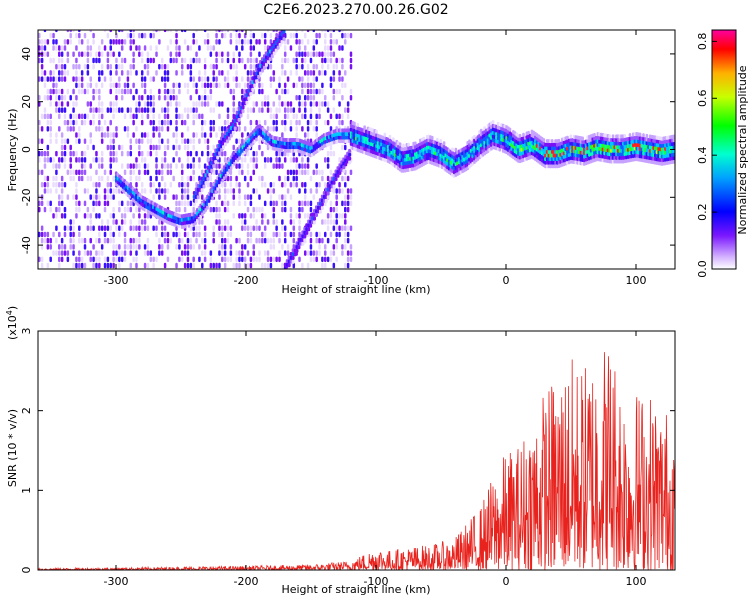 The width and height of the screenshot is (750, 600). I want to click on spectrogram-x-label: Height of straight line (km), so click(355, 289).